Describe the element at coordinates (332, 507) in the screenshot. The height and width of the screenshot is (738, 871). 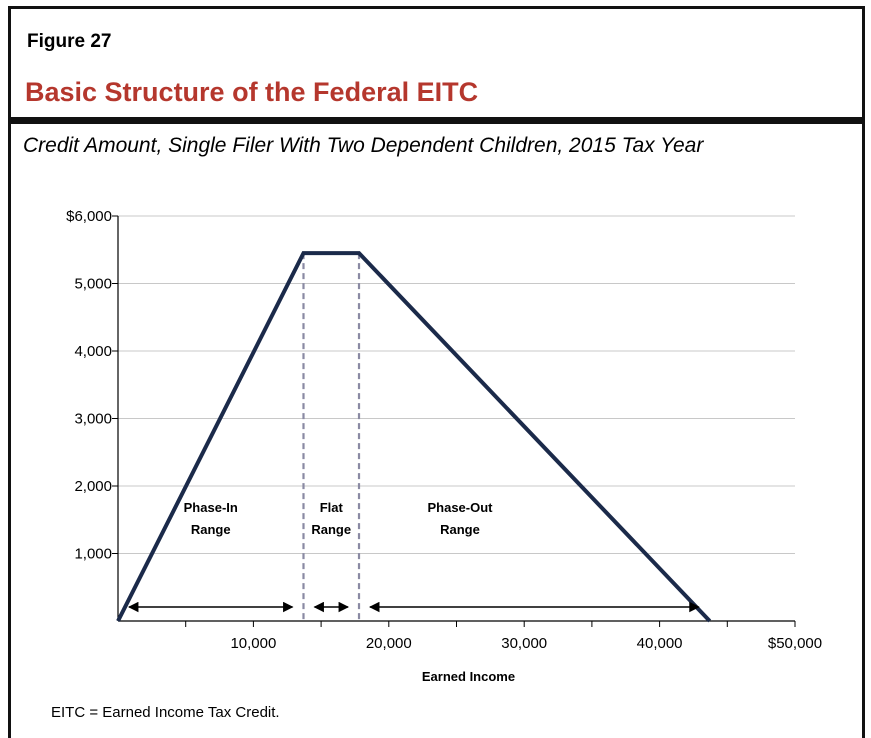
I see `range-label-line1: Flat` at that location.